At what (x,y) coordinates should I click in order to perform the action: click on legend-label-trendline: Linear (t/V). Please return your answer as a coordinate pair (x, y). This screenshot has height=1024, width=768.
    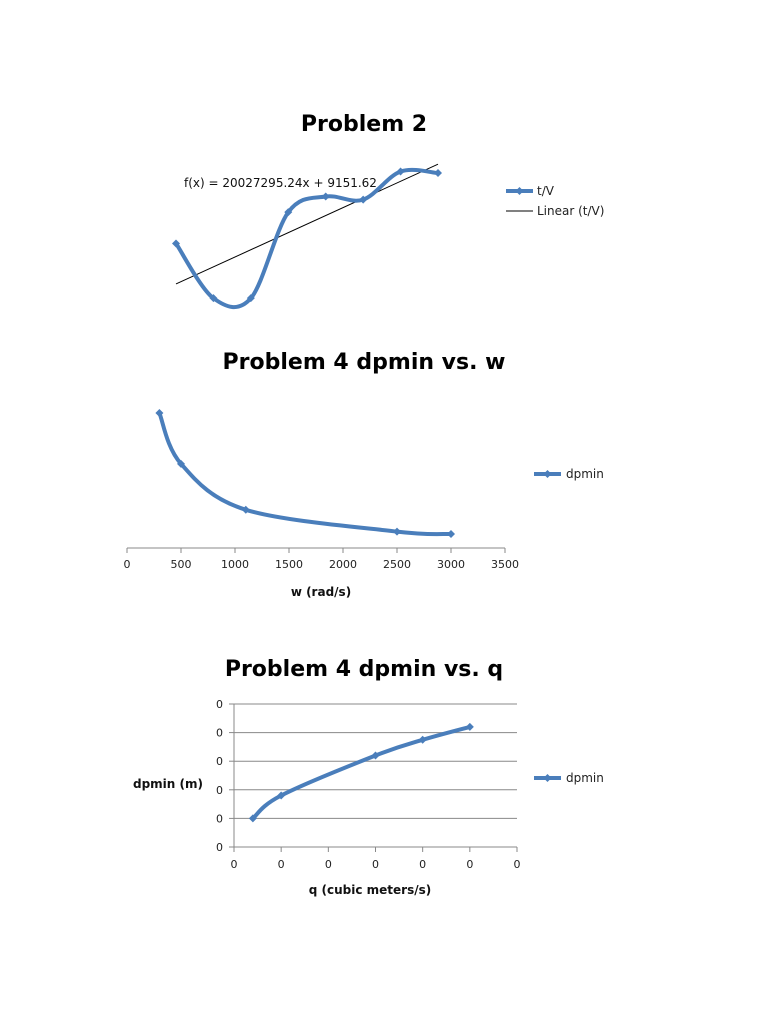
    Looking at the image, I should click on (570, 211).